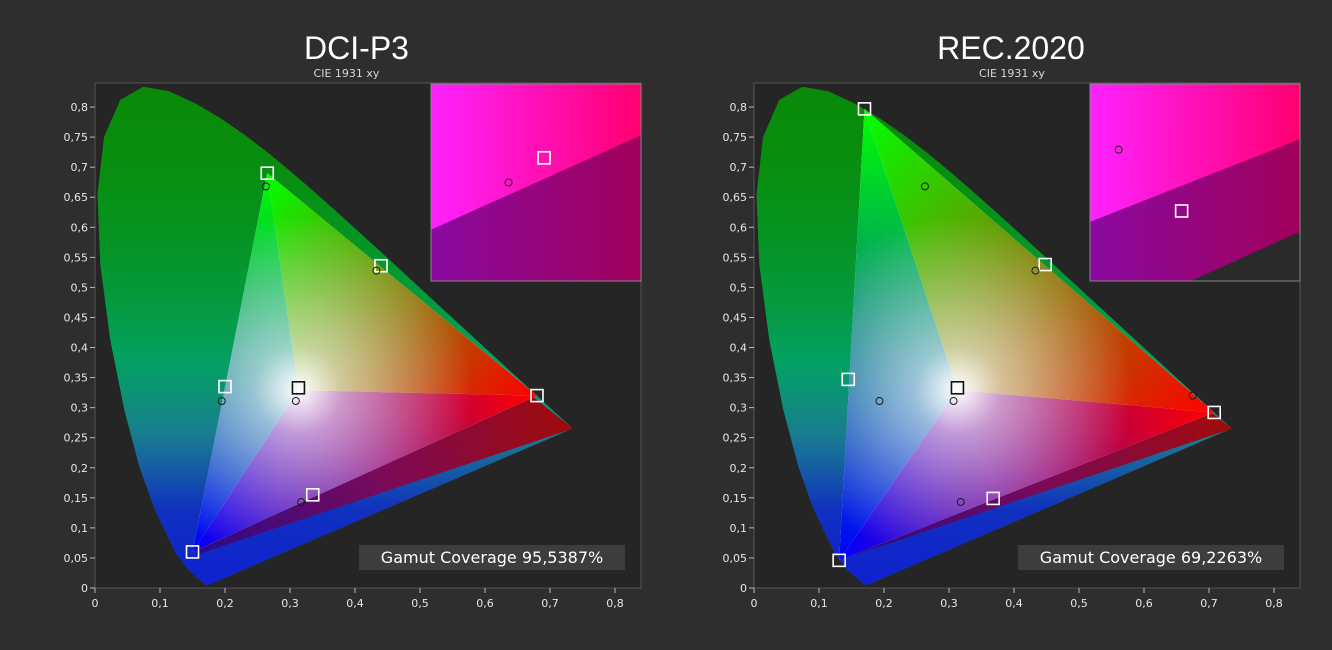 This screenshot has height=650, width=1332. Describe the element at coordinates (356, 48) in the screenshot. I see `chart-title: DCI-P3` at that location.